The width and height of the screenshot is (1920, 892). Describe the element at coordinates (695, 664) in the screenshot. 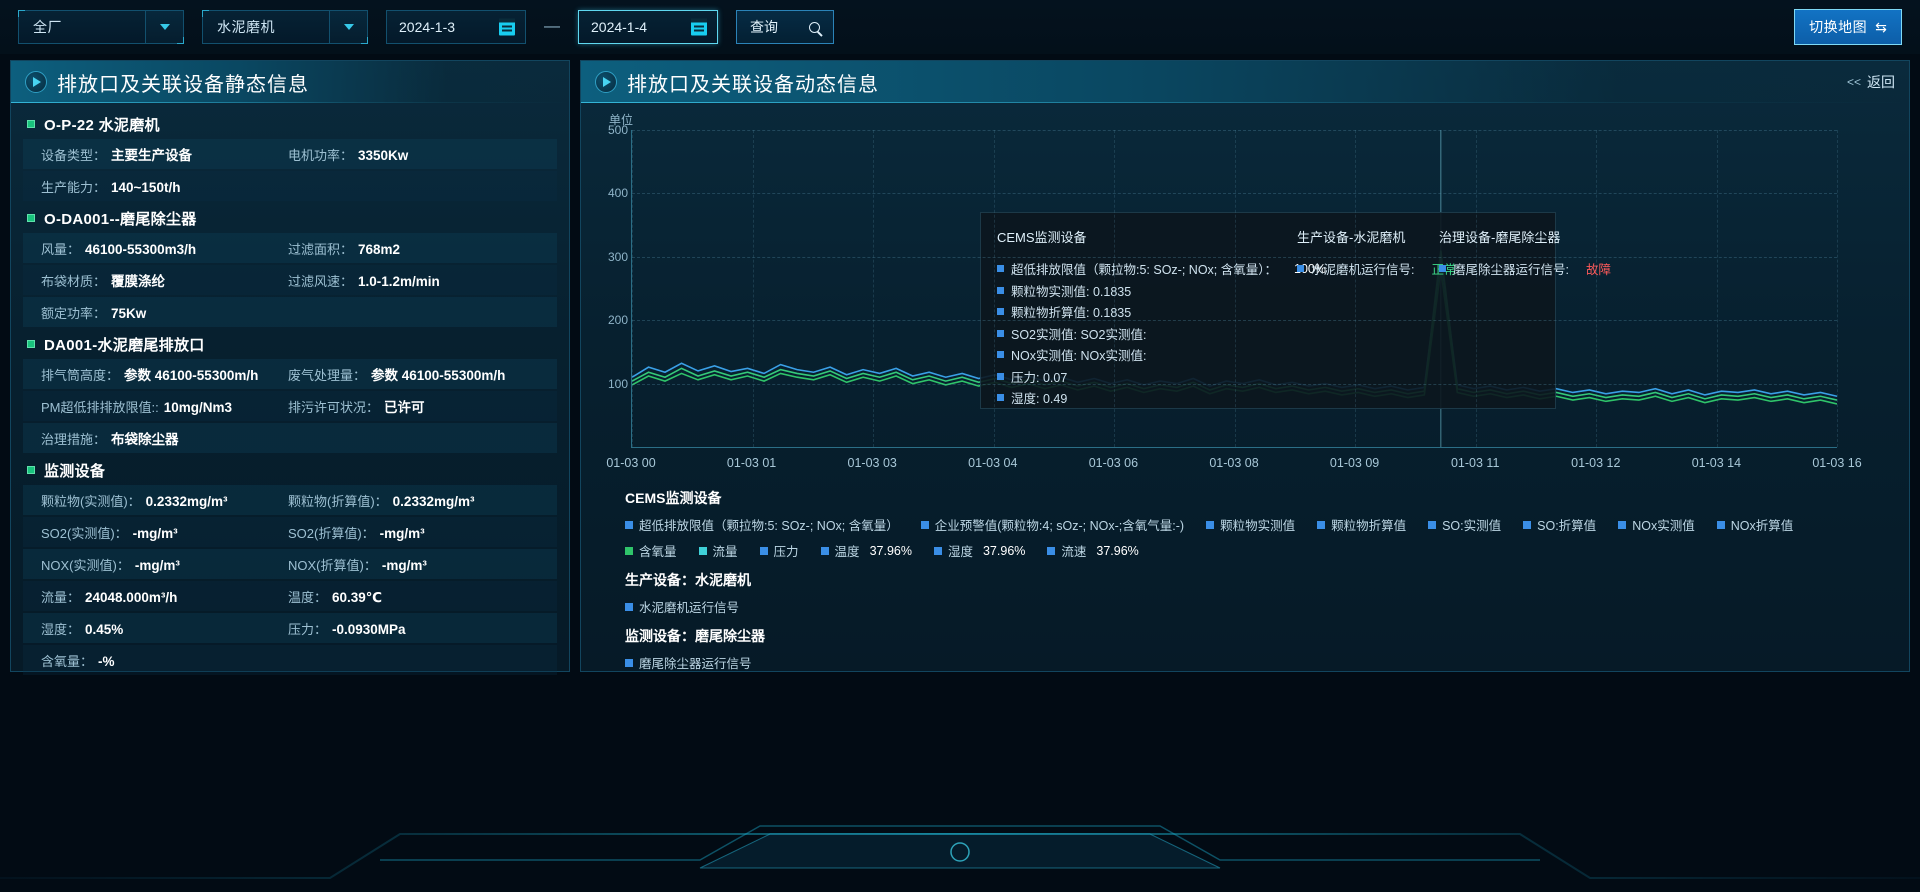

I see `legend-label: 磨尾除尘器运行信号` at that location.